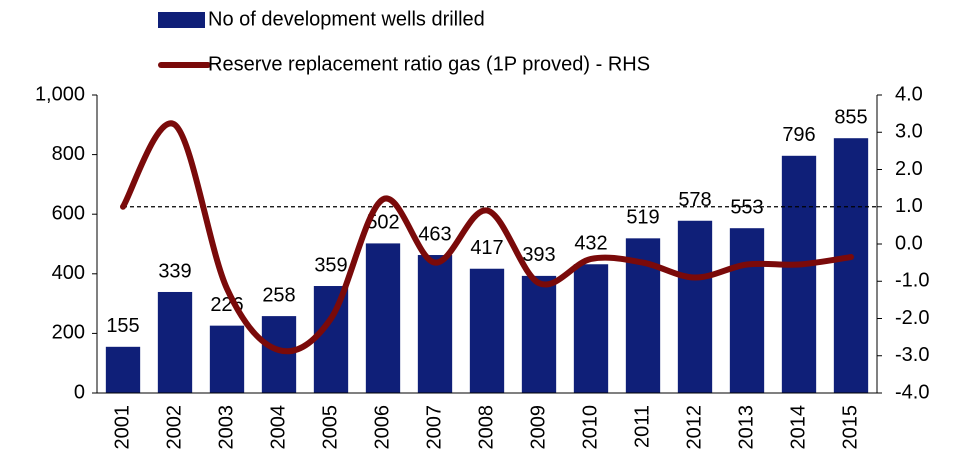 This screenshot has width=961, height=465. Describe the element at coordinates (68, 154) in the screenshot. I see `y-tick-label: 800` at that location.